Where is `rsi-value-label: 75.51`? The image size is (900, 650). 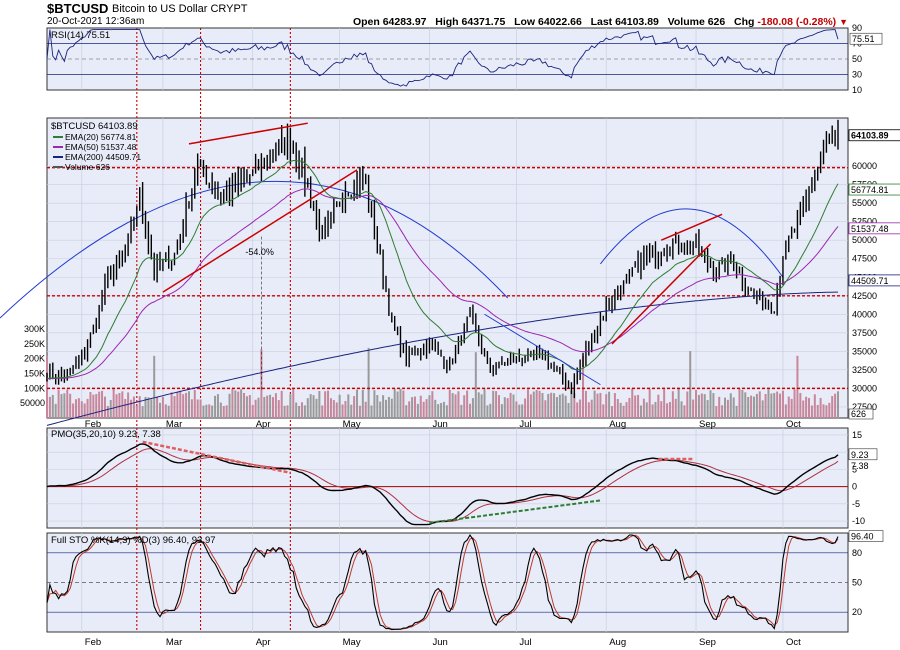
rsi-value-label: 75.51 is located at coordinates (863, 39).